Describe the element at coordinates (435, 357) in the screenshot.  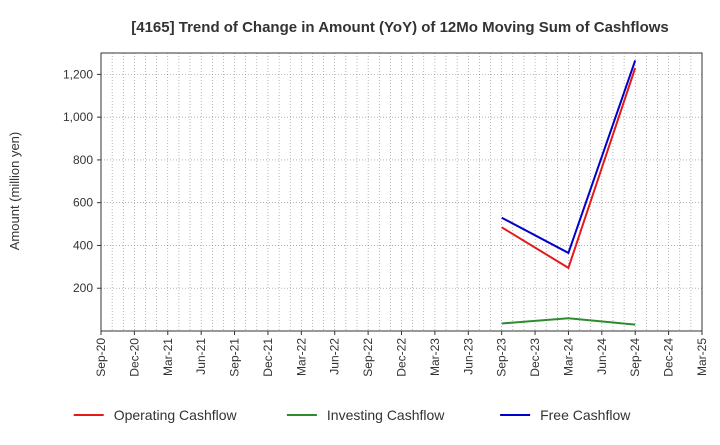
I see `x-tick-label: Mar-23` at that location.